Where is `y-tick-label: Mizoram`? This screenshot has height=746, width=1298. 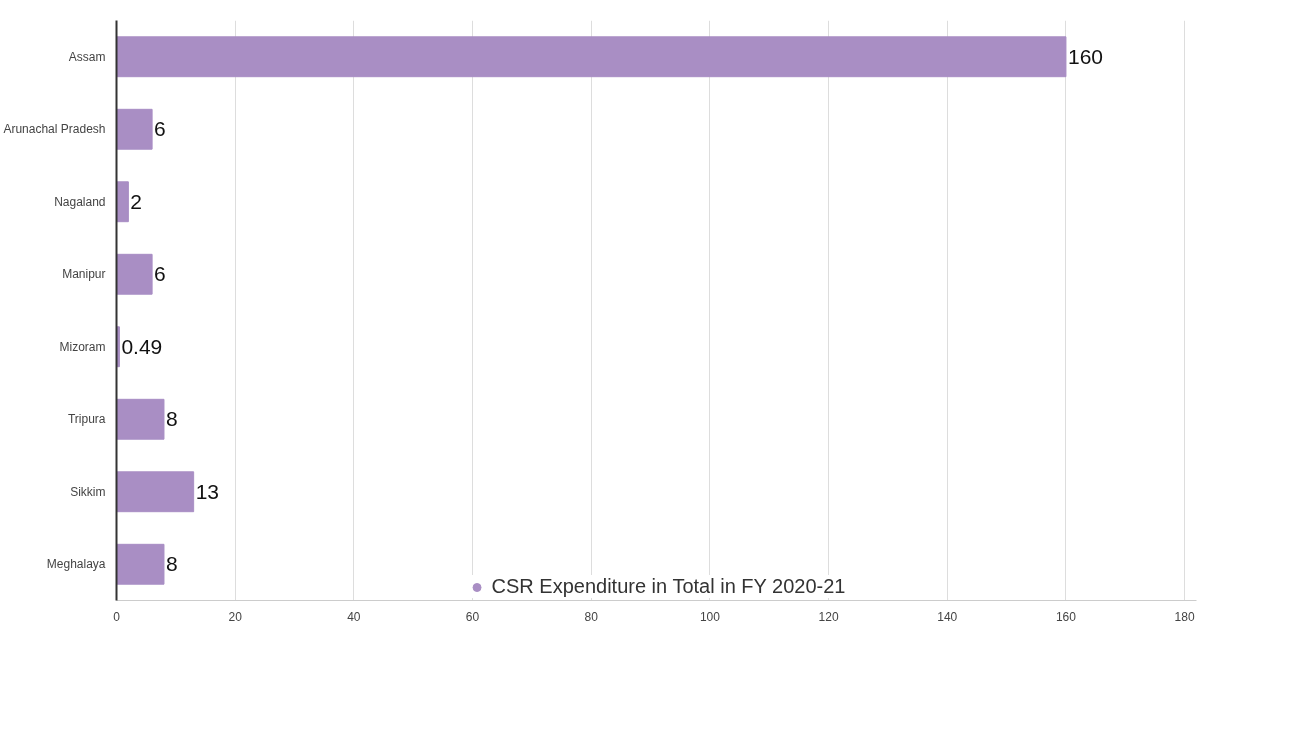
y-tick-label: Mizoram is located at coordinates (82, 346).